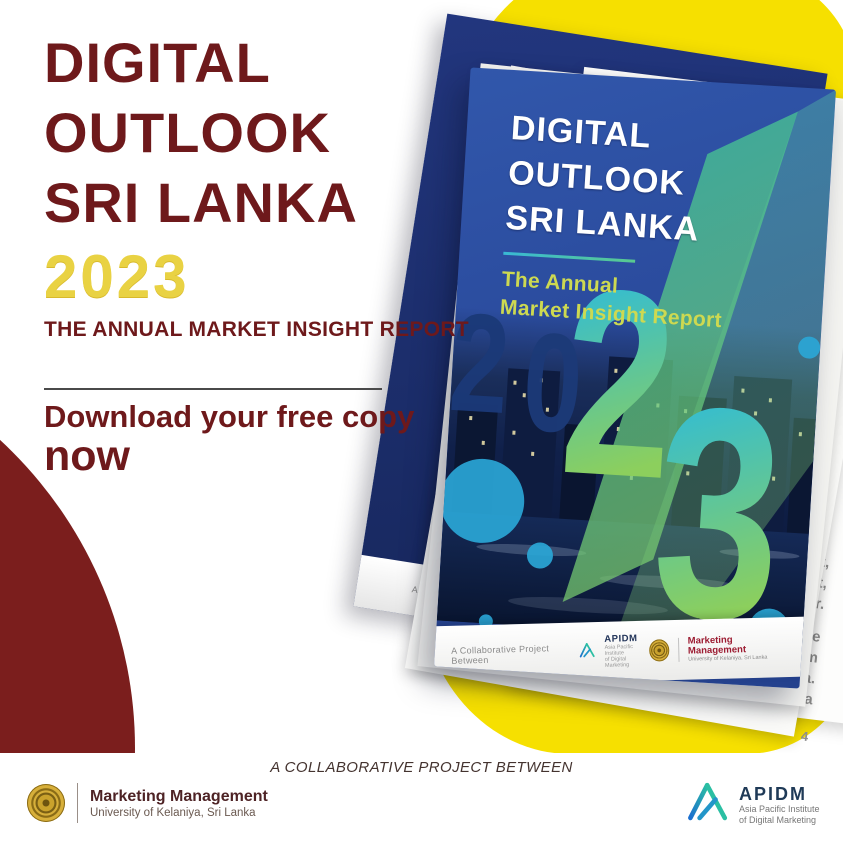  I want to click on poster-headline: DIGITAL OUTLOOK SRI LANKA, so click(256, 133).